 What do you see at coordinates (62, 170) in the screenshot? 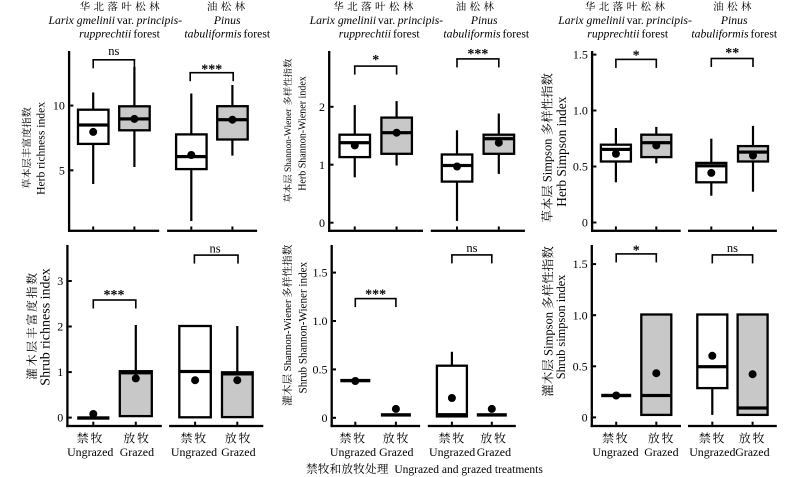
I see `svg-text: 5` at bounding box center [62, 170].